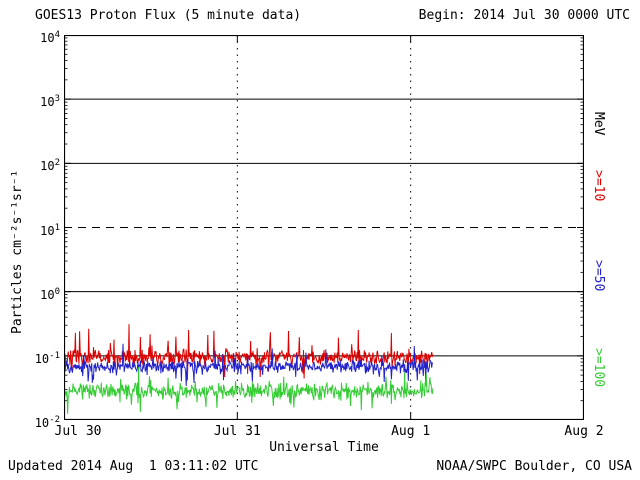 The image size is (640, 480). Describe the element at coordinates (50, 294) in the screenshot. I see `y-tick-label: 10⁰` at that location.